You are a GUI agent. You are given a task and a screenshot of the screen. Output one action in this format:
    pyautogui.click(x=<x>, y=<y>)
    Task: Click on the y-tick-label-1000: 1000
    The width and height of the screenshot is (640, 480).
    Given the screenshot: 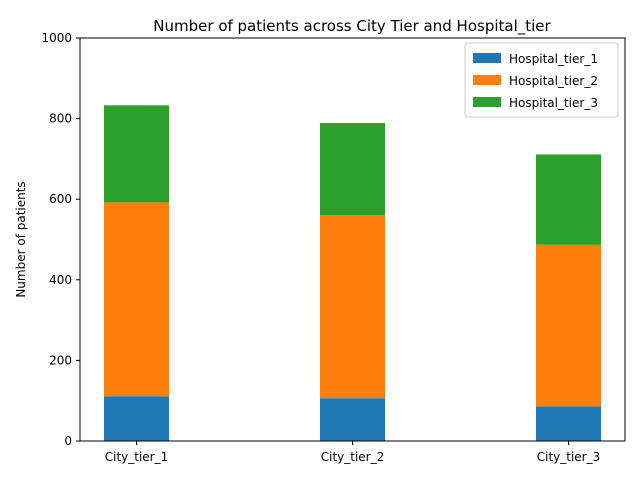 What is the action you would take?
    pyautogui.click(x=56, y=38)
    